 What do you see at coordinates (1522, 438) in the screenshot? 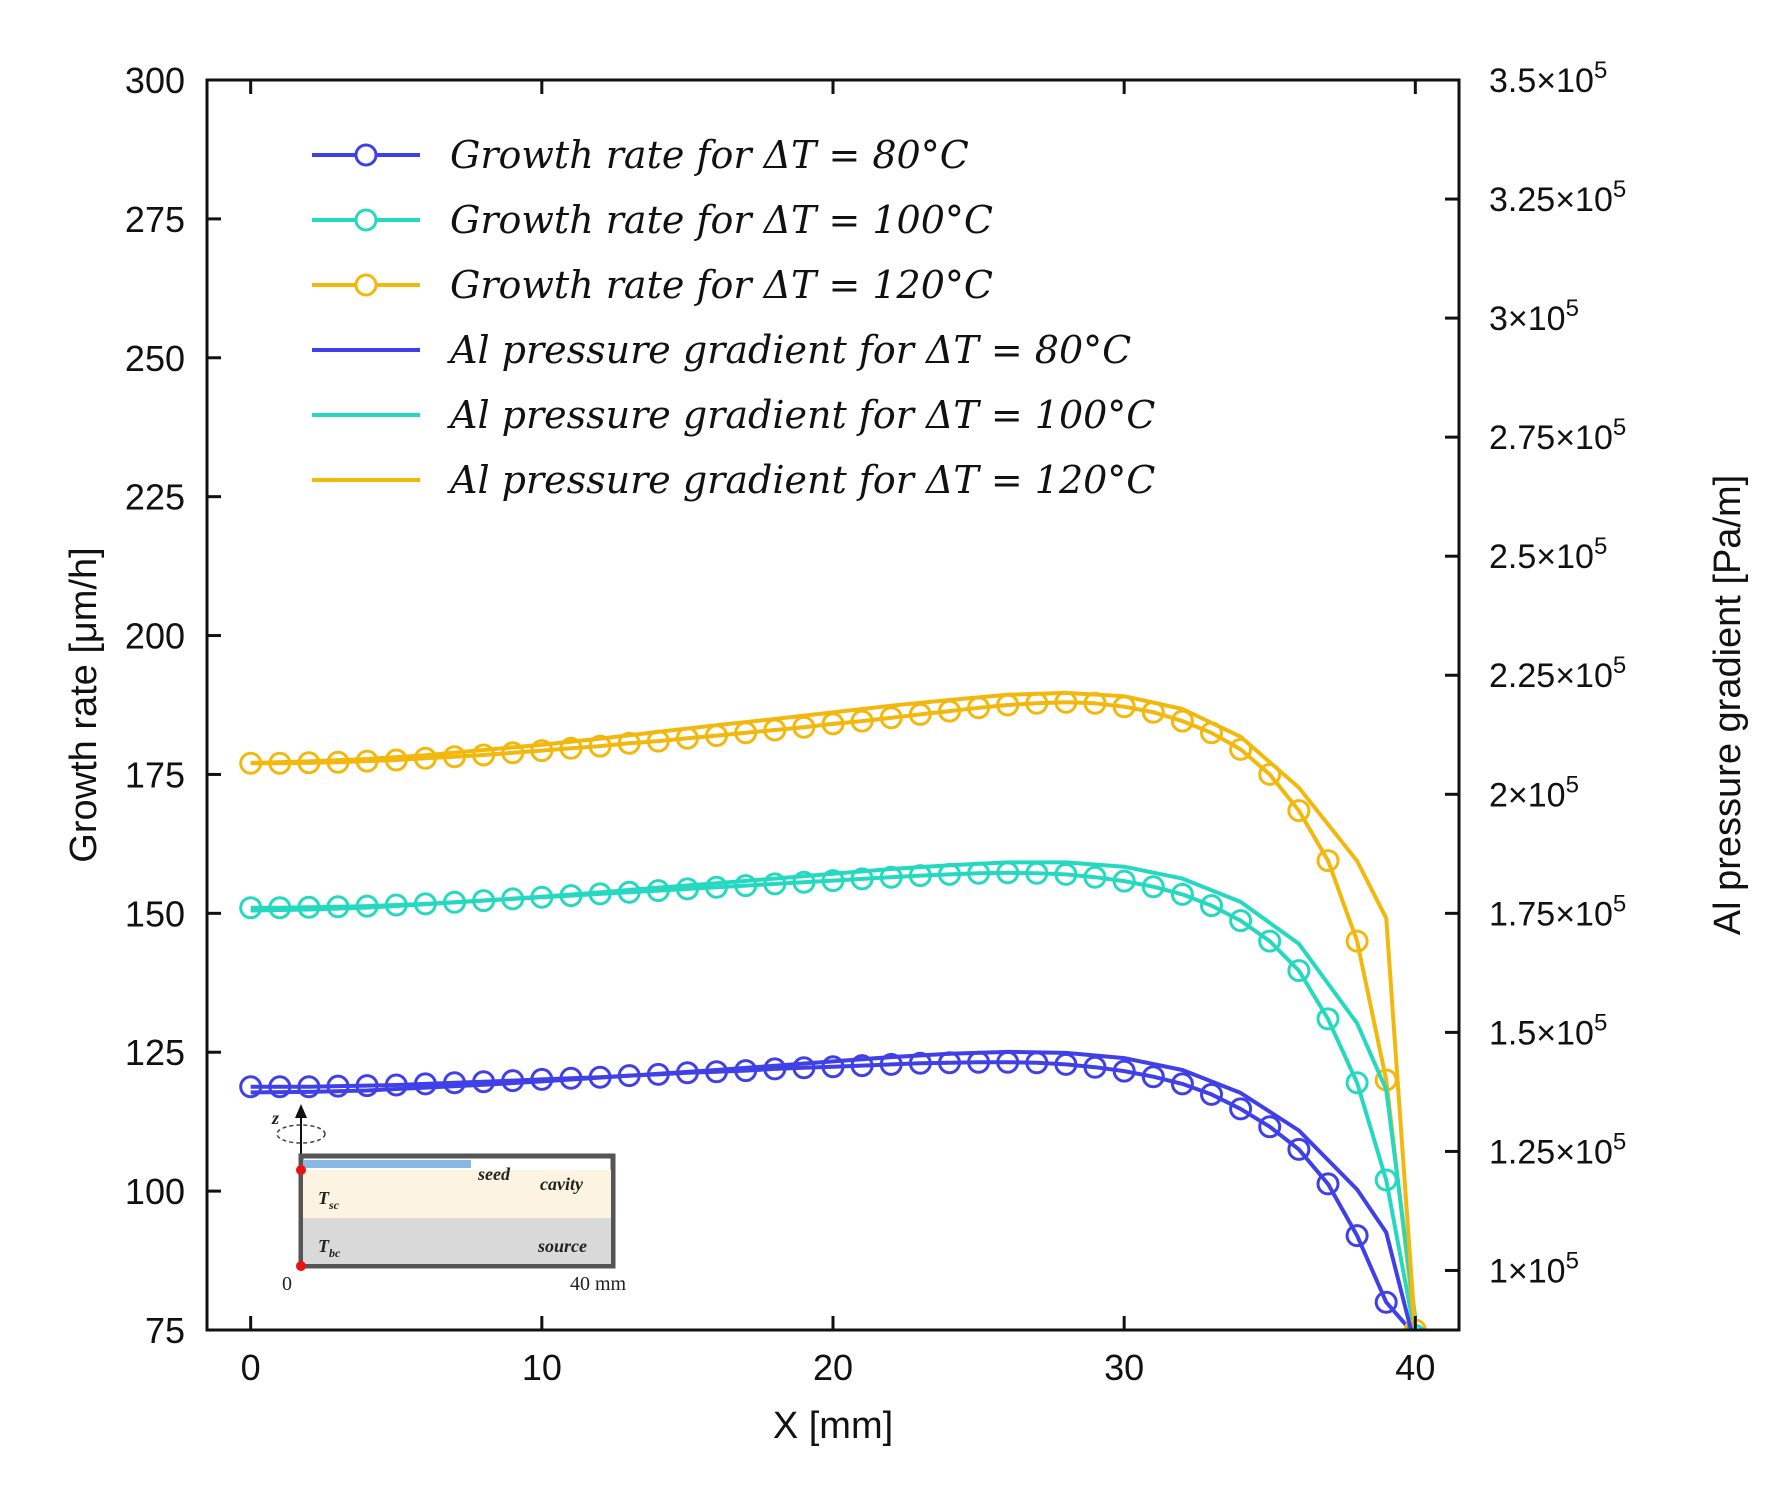
I see `y2-tick-mantissa: 2.75` at bounding box center [1522, 438].